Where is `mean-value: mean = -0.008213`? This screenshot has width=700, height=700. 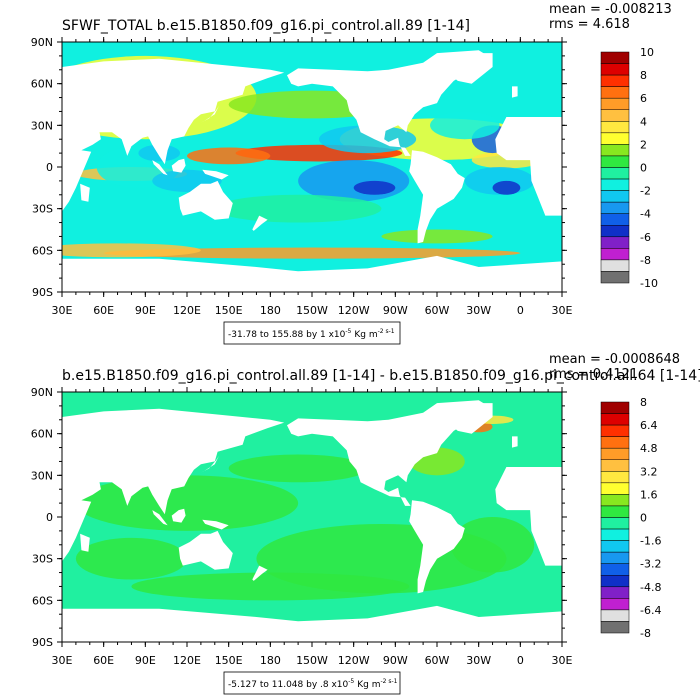 mean-value: mean = -0.008213 is located at coordinates (610, 9).